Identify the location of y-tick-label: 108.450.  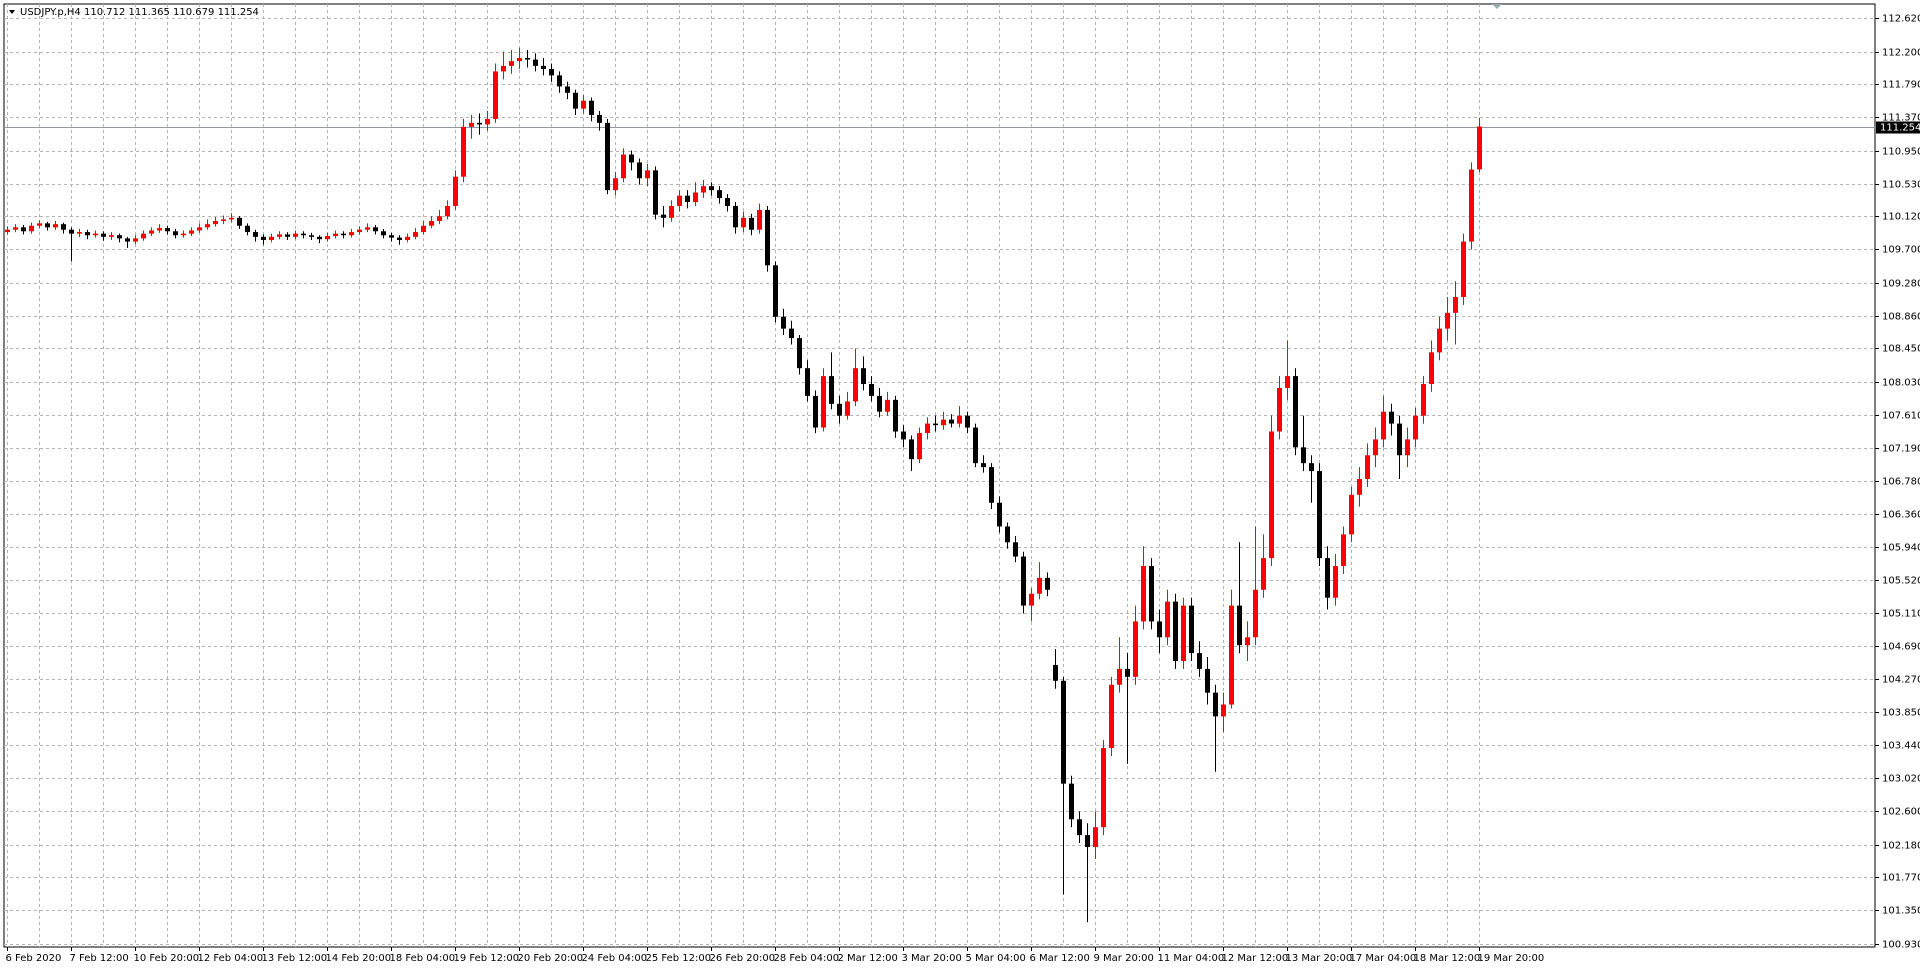
(1901, 349).